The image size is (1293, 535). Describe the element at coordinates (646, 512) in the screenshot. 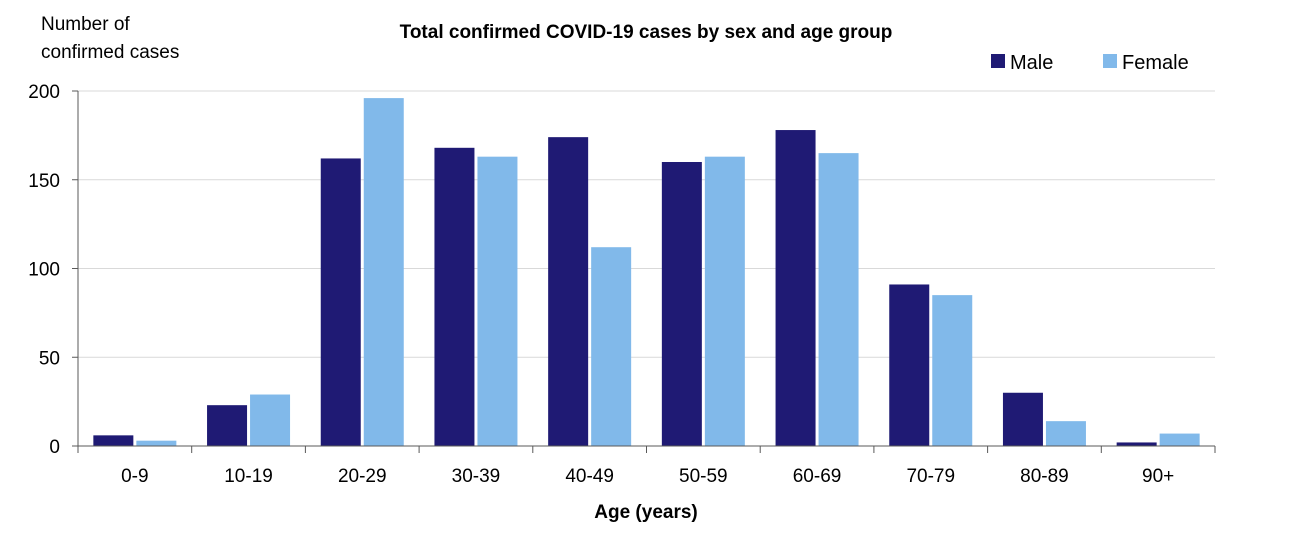

I see `x-axis-title: Age (years)` at that location.